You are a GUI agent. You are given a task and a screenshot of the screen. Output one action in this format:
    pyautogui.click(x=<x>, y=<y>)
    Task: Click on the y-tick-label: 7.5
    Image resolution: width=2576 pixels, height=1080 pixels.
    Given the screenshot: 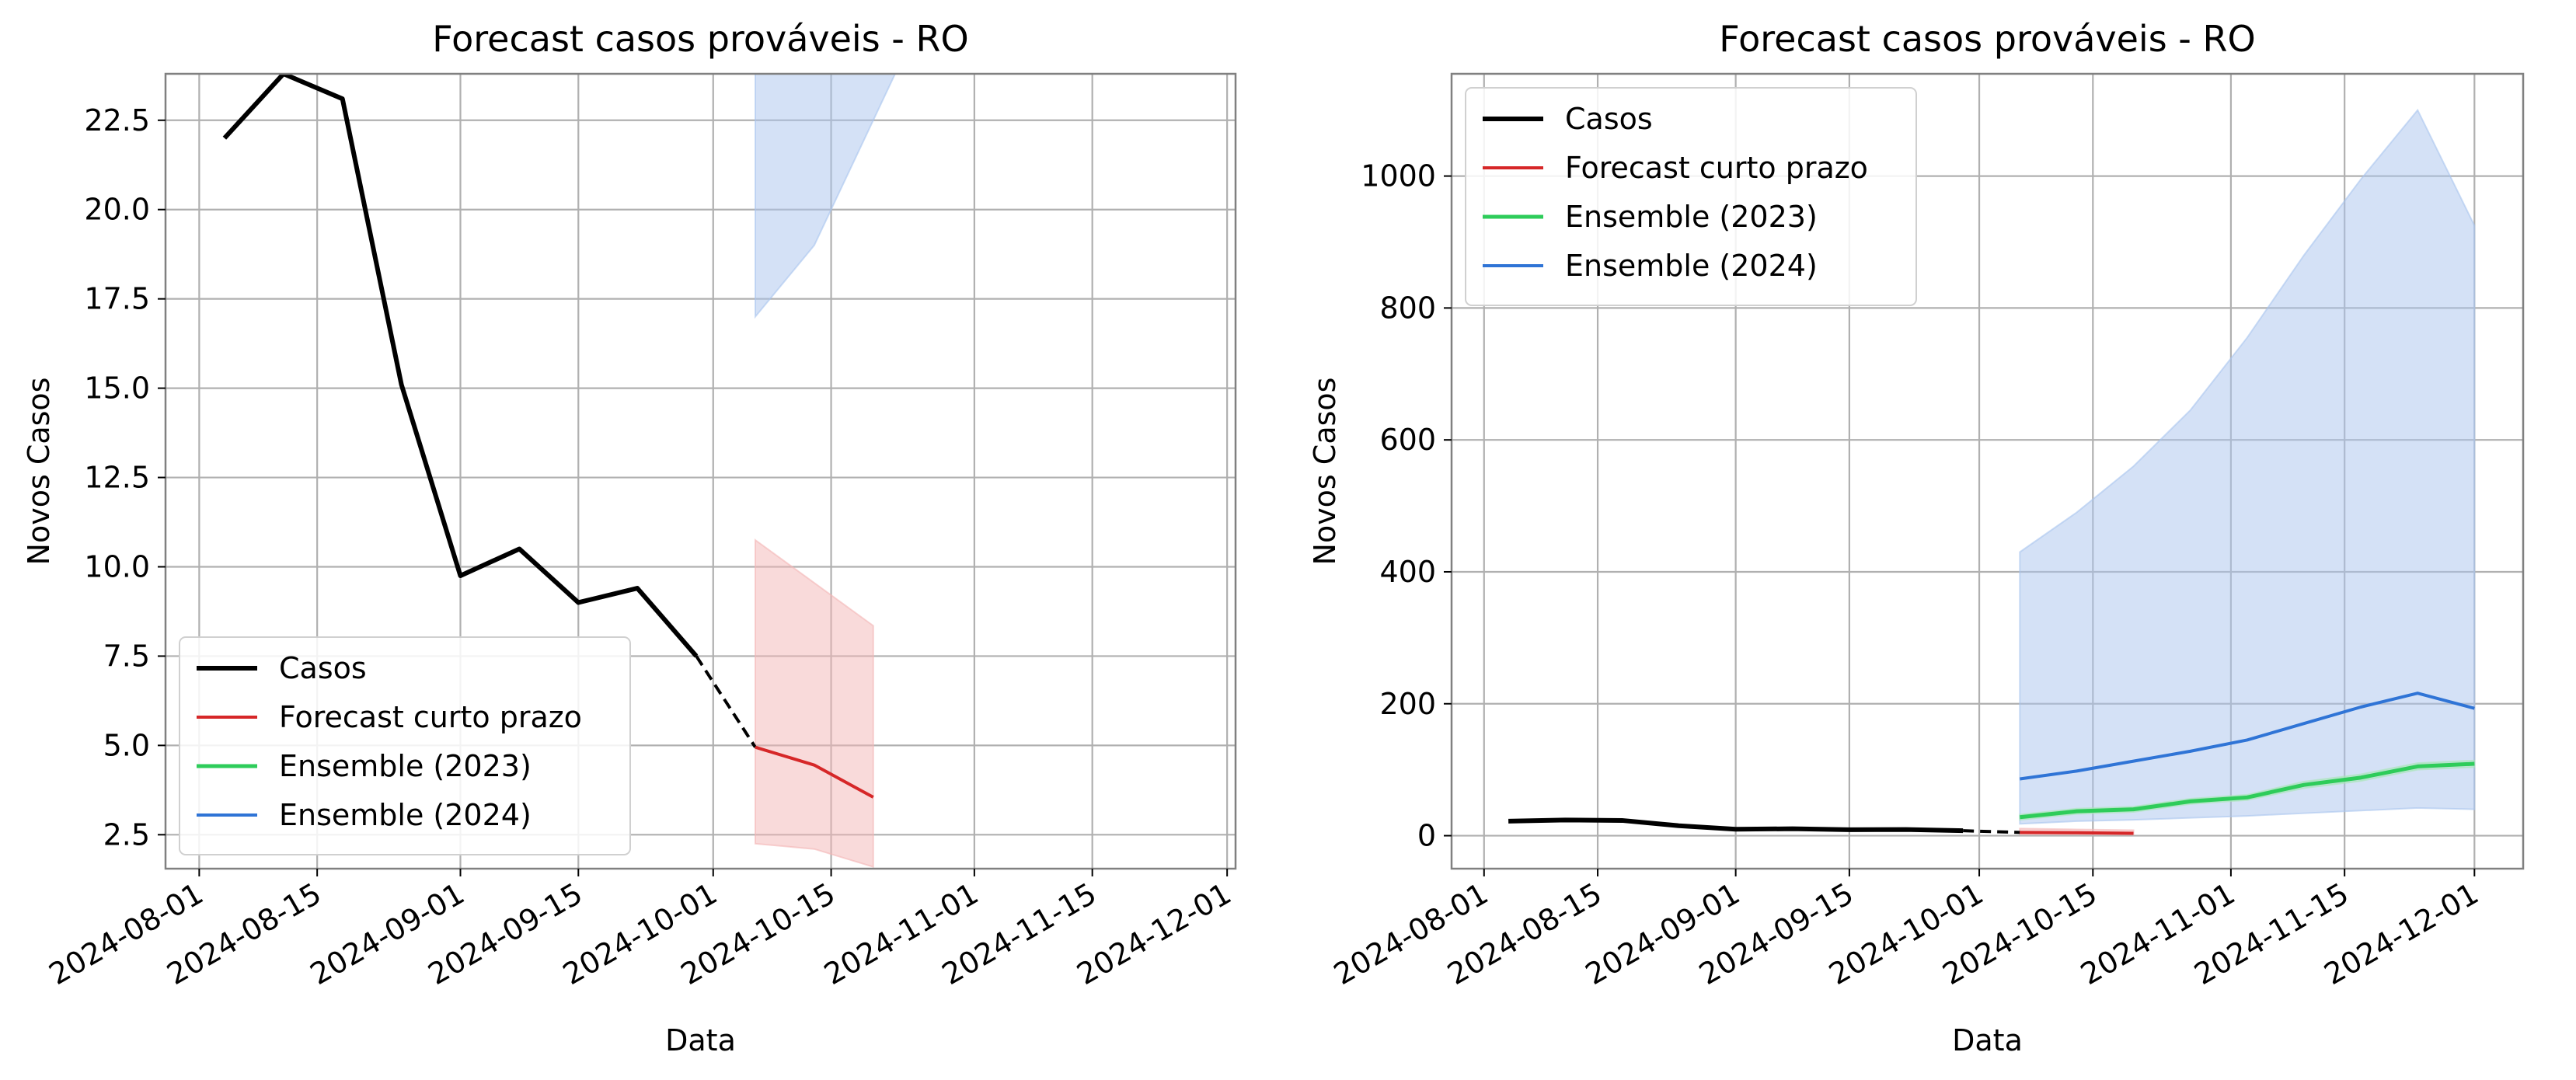 What is the action you would take?
    pyautogui.click(x=126, y=656)
    